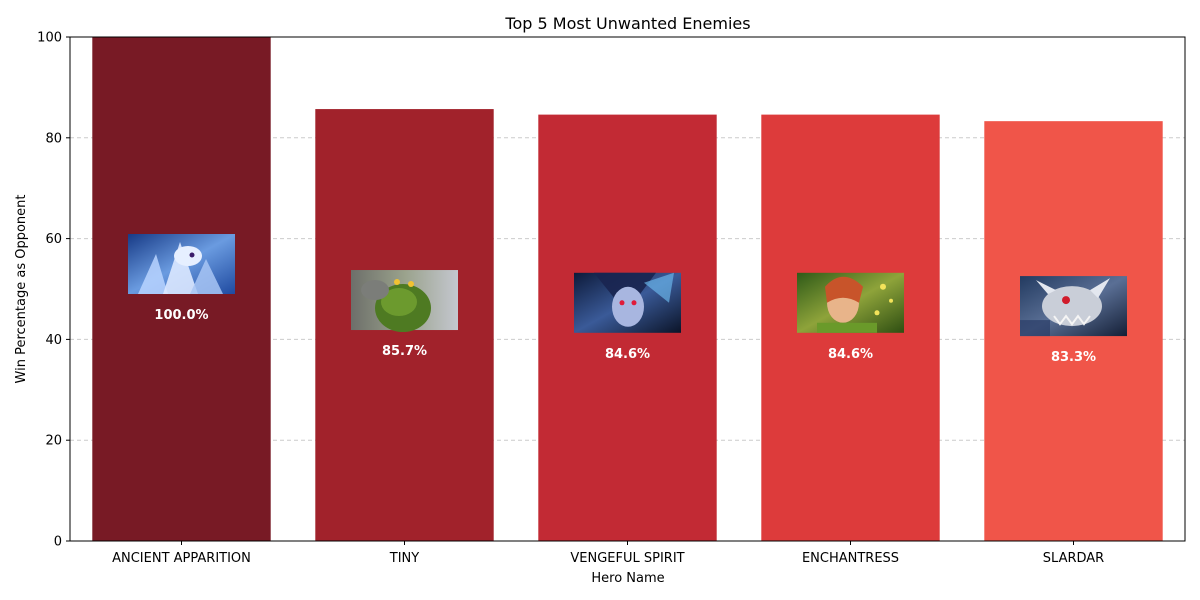 The image size is (1200, 600). What do you see at coordinates (53, 441) in the screenshot?
I see `y-tick-label: 20` at bounding box center [53, 441].